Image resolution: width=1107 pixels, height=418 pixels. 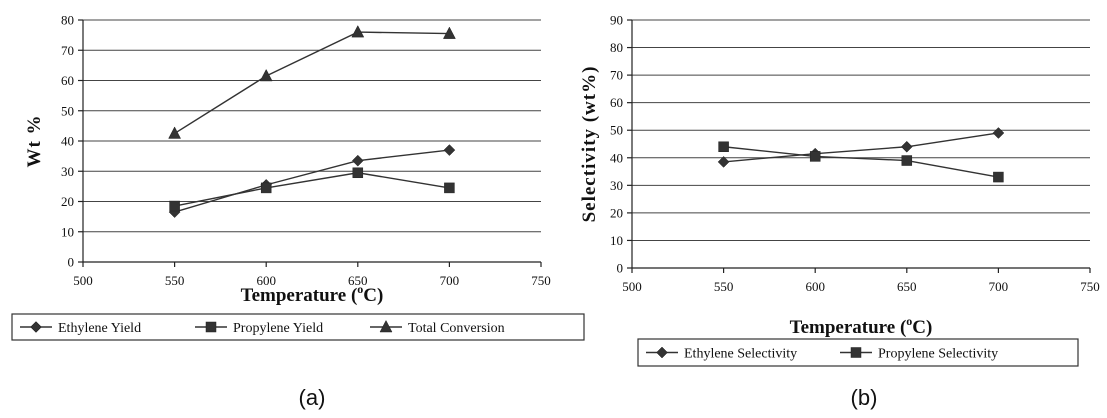 What do you see at coordinates (864, 397) in the screenshot?
I see `figure-caption: (b)` at bounding box center [864, 397].